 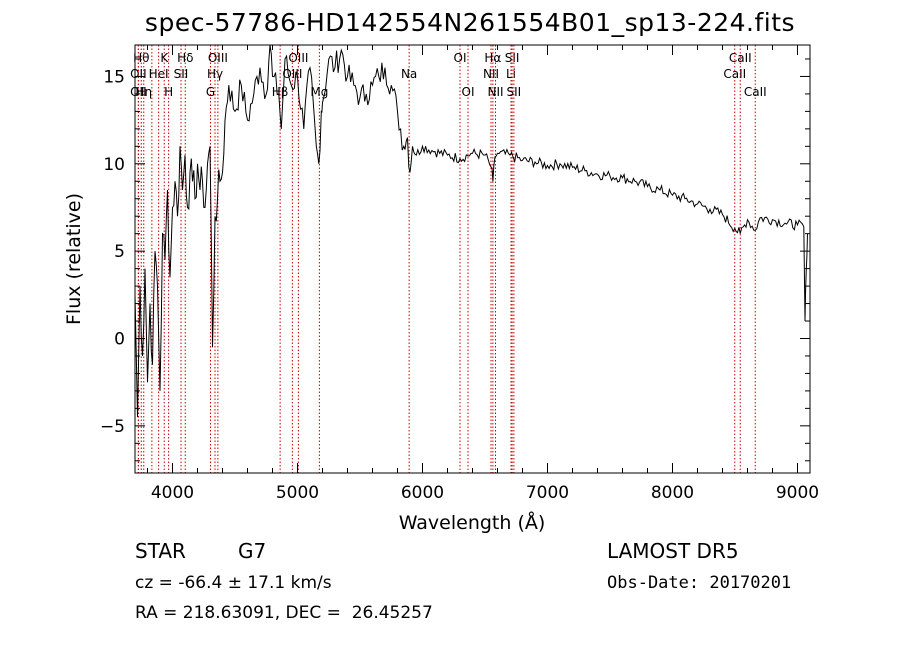 I want to click on x-tick-label: 9000, so click(x=797, y=493).